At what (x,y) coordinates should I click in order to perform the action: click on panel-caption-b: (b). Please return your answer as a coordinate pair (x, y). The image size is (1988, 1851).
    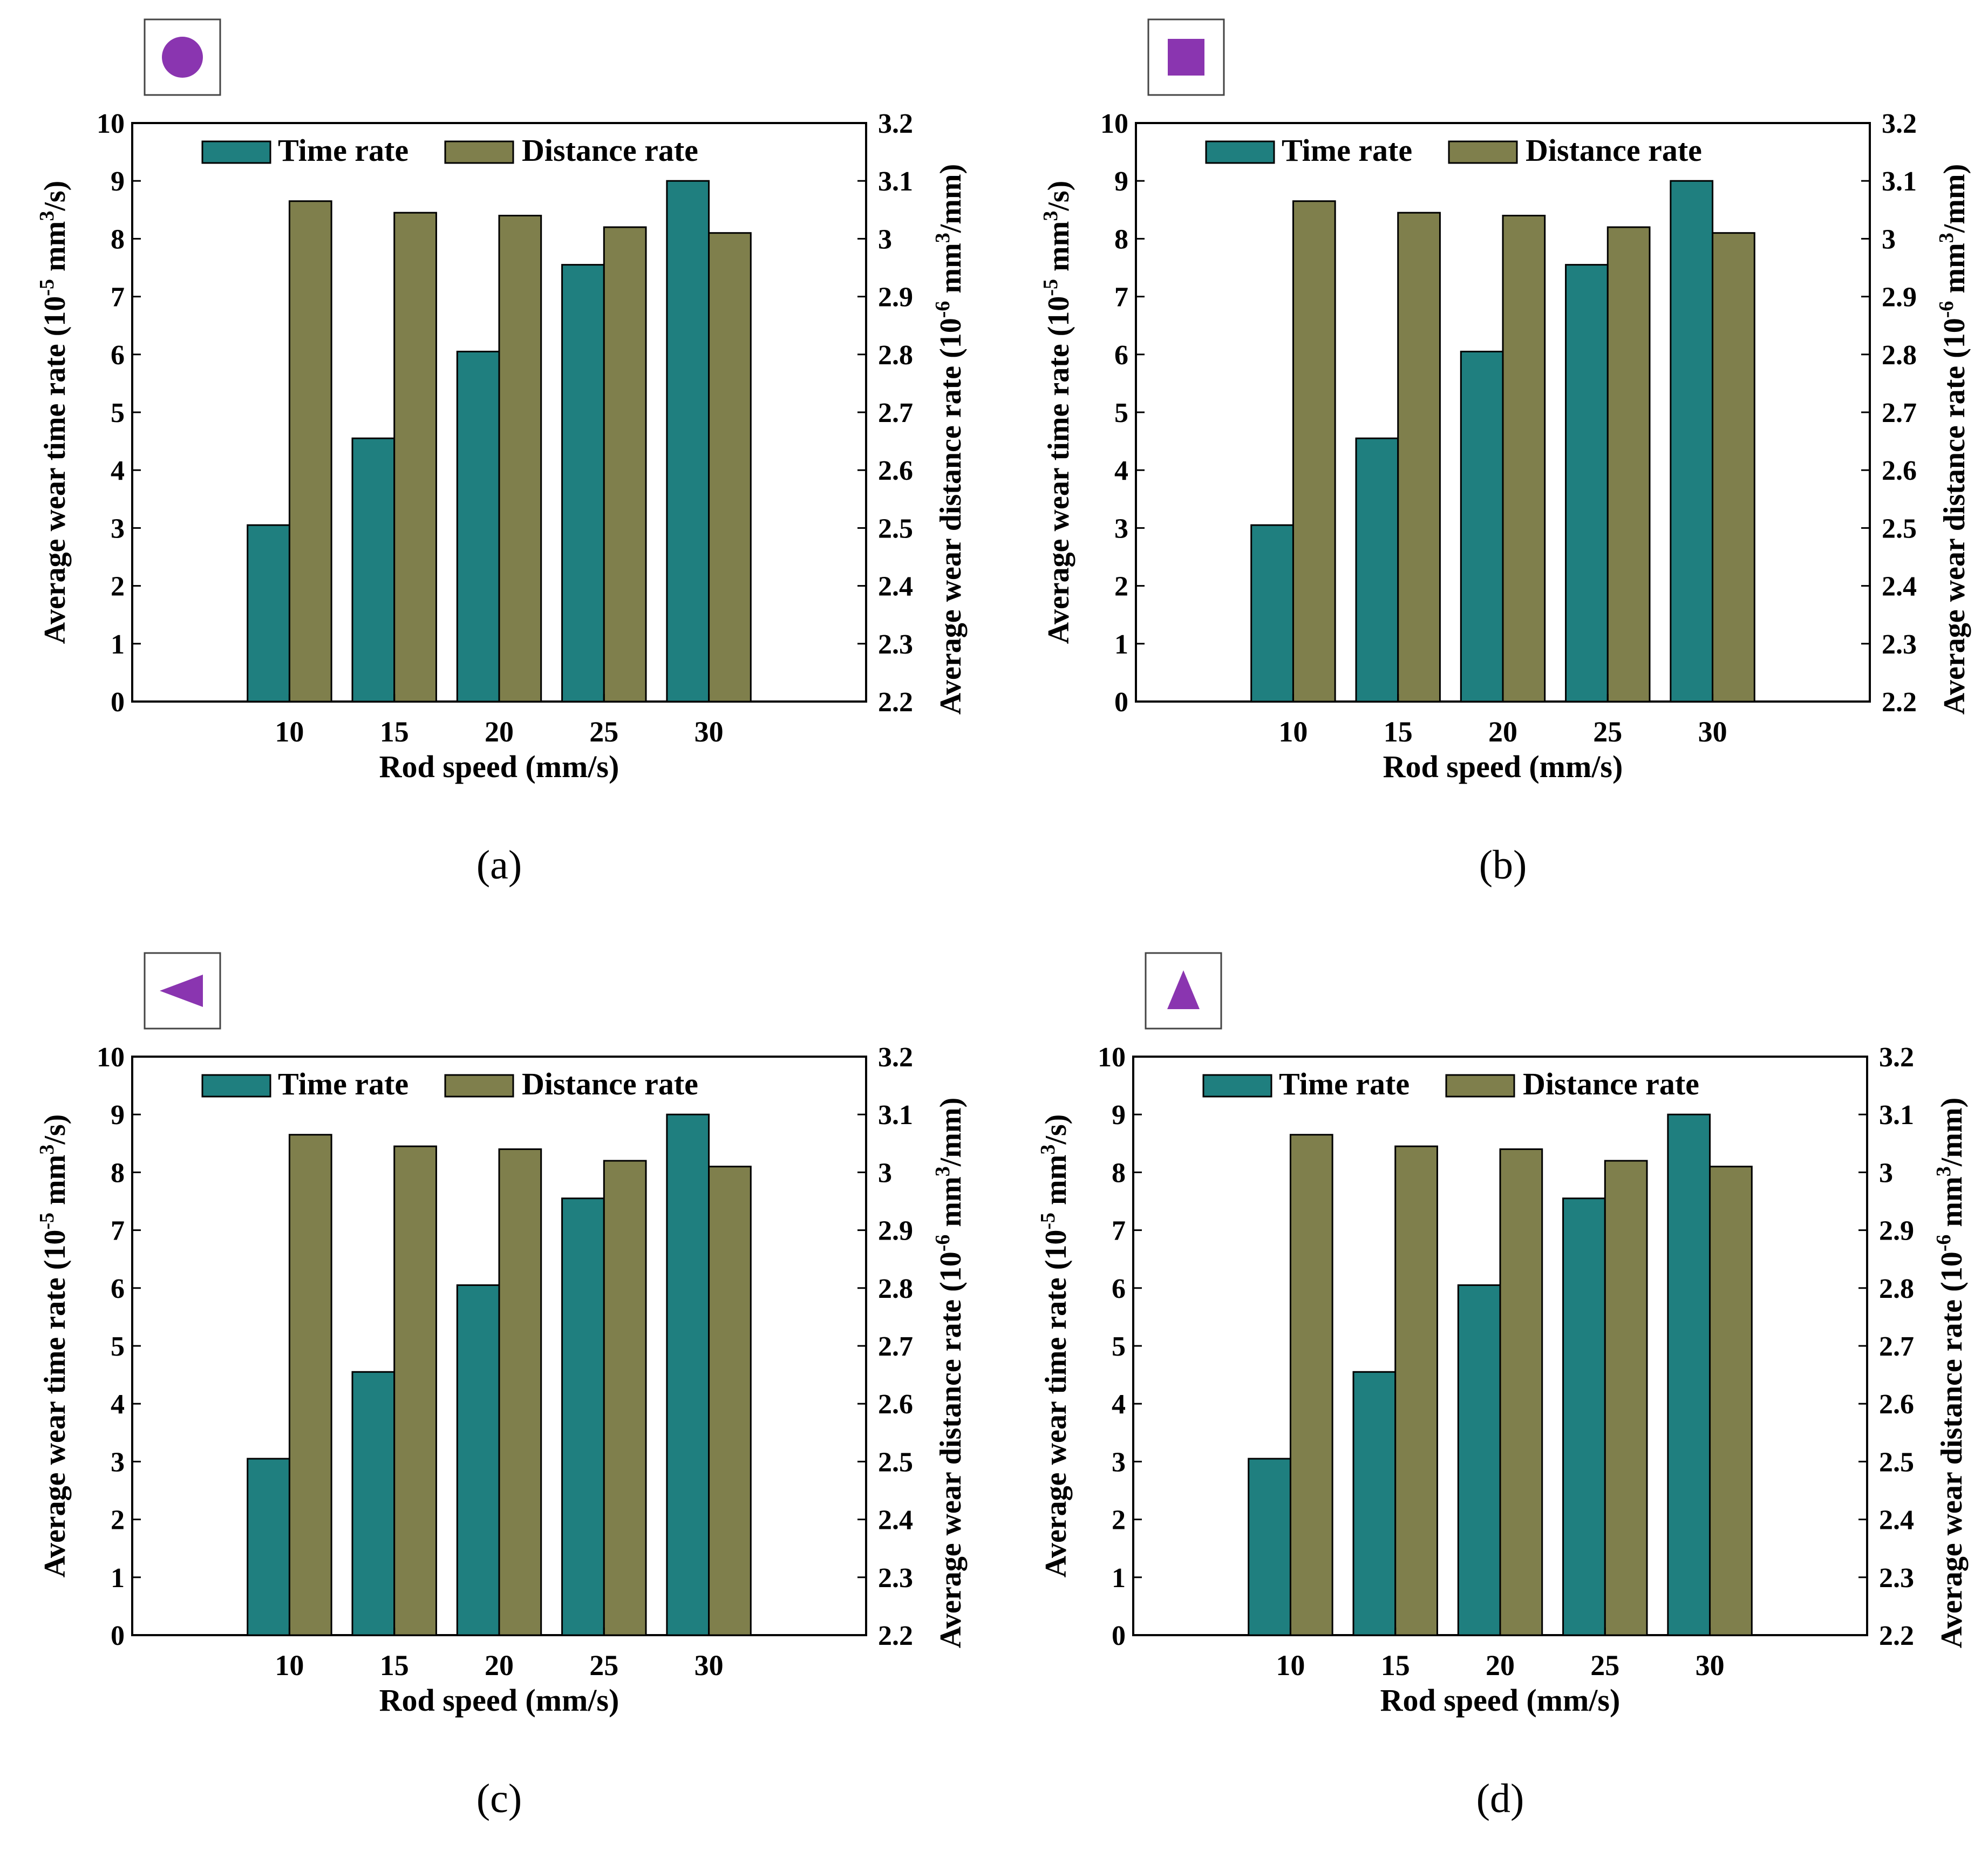
    Looking at the image, I should click on (1503, 865).